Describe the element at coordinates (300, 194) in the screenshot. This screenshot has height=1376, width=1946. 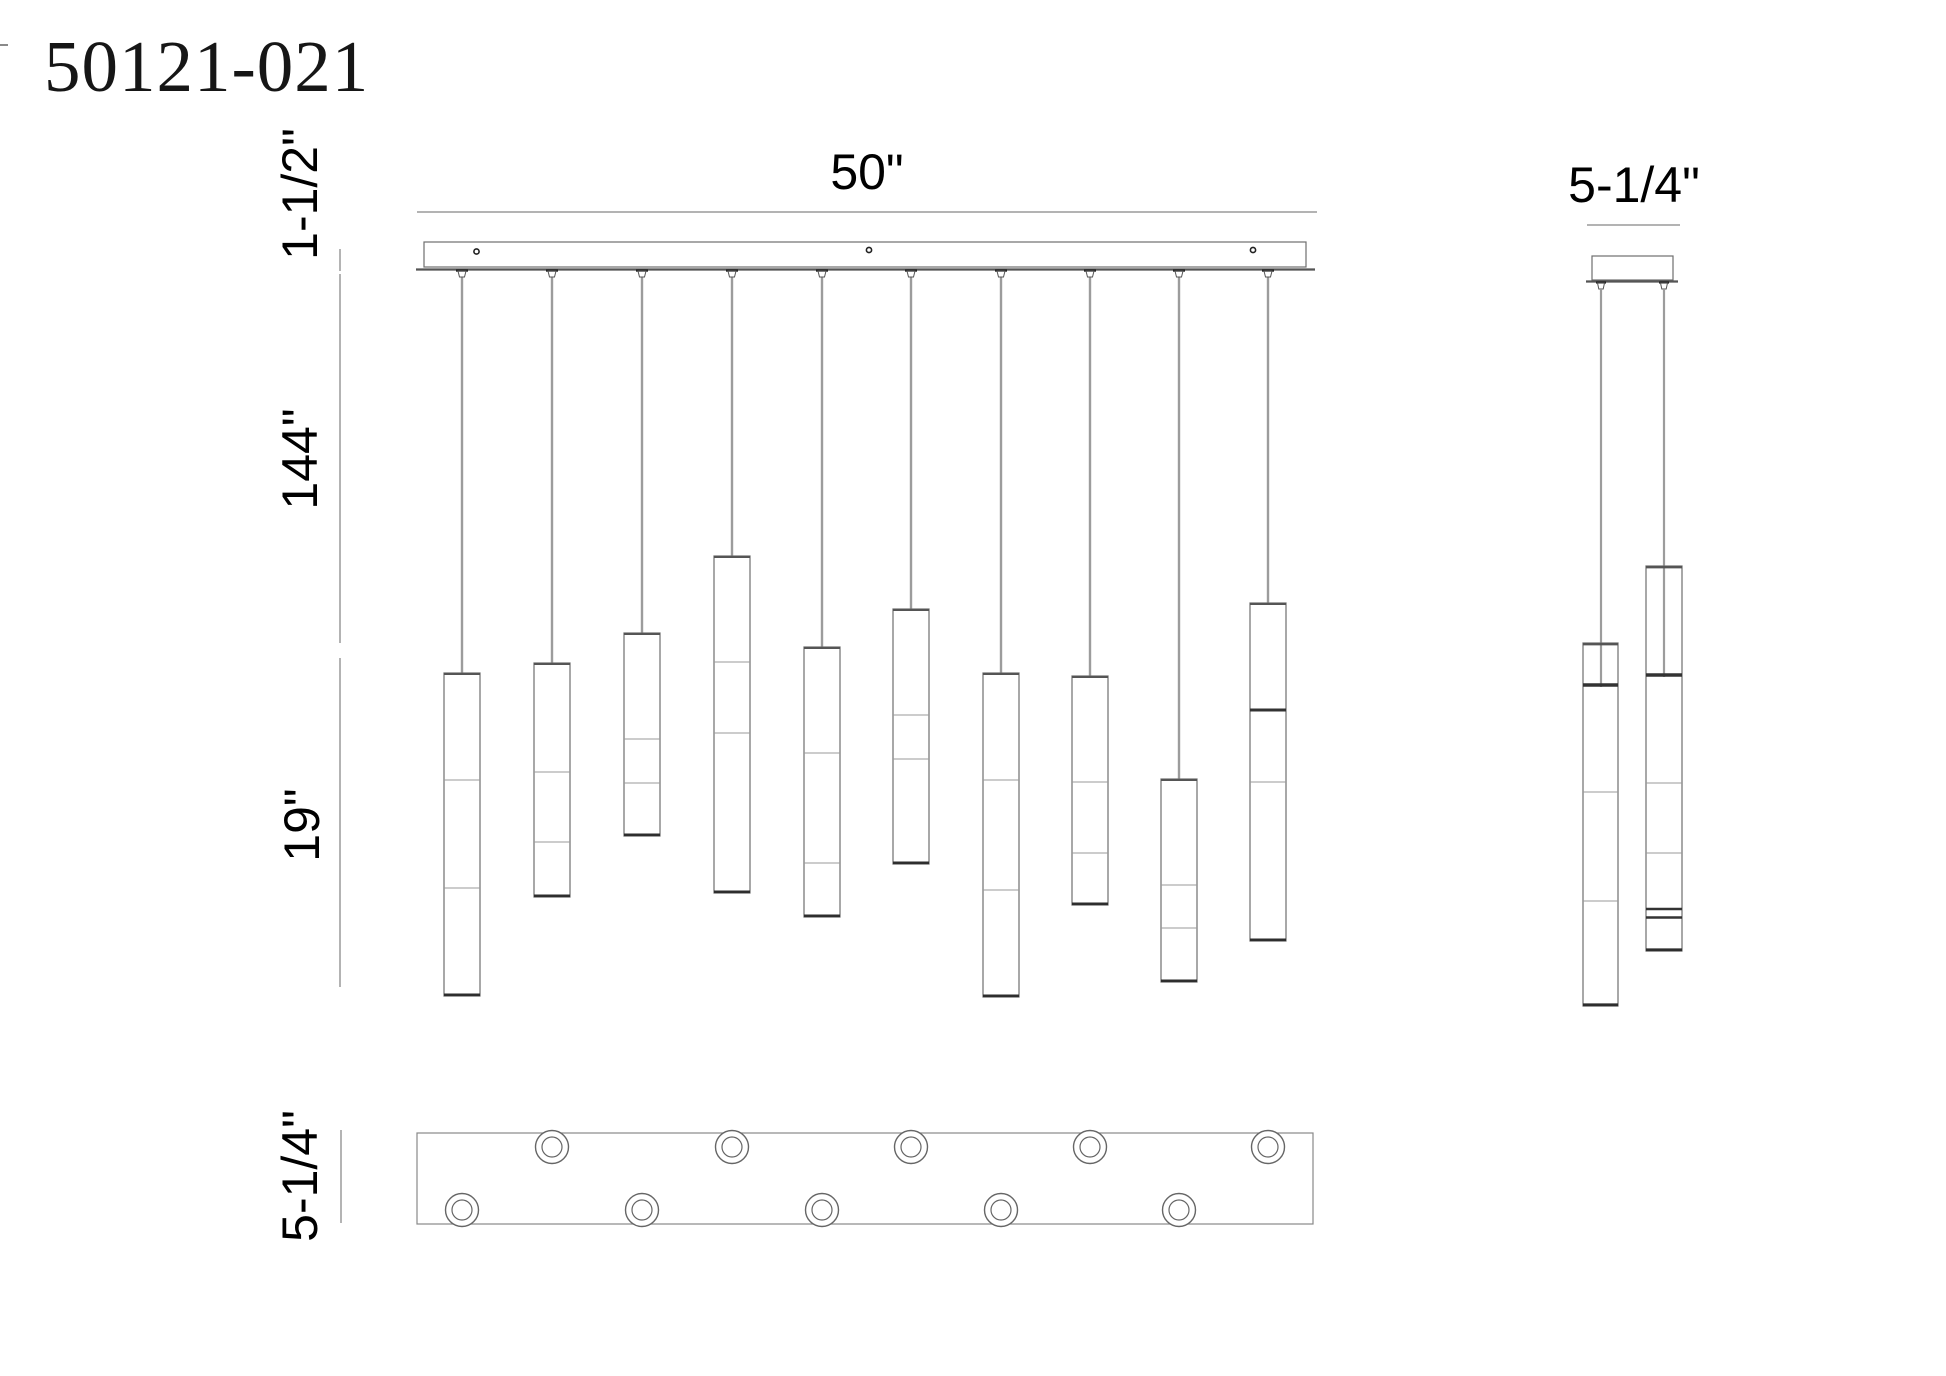
I see `dim-label-canopy-height: 1-1/2"` at that location.